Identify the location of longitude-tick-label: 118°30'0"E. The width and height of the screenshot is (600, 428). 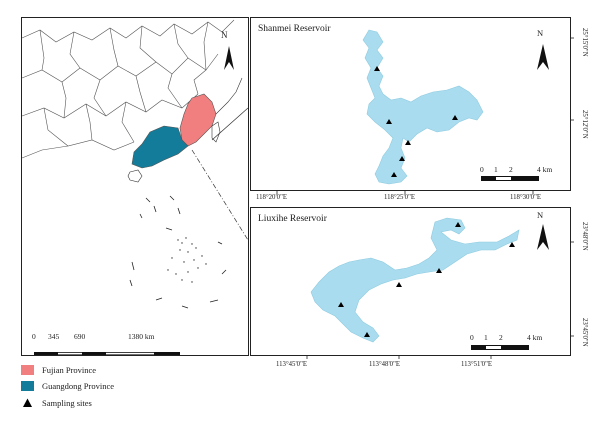
(526, 197).